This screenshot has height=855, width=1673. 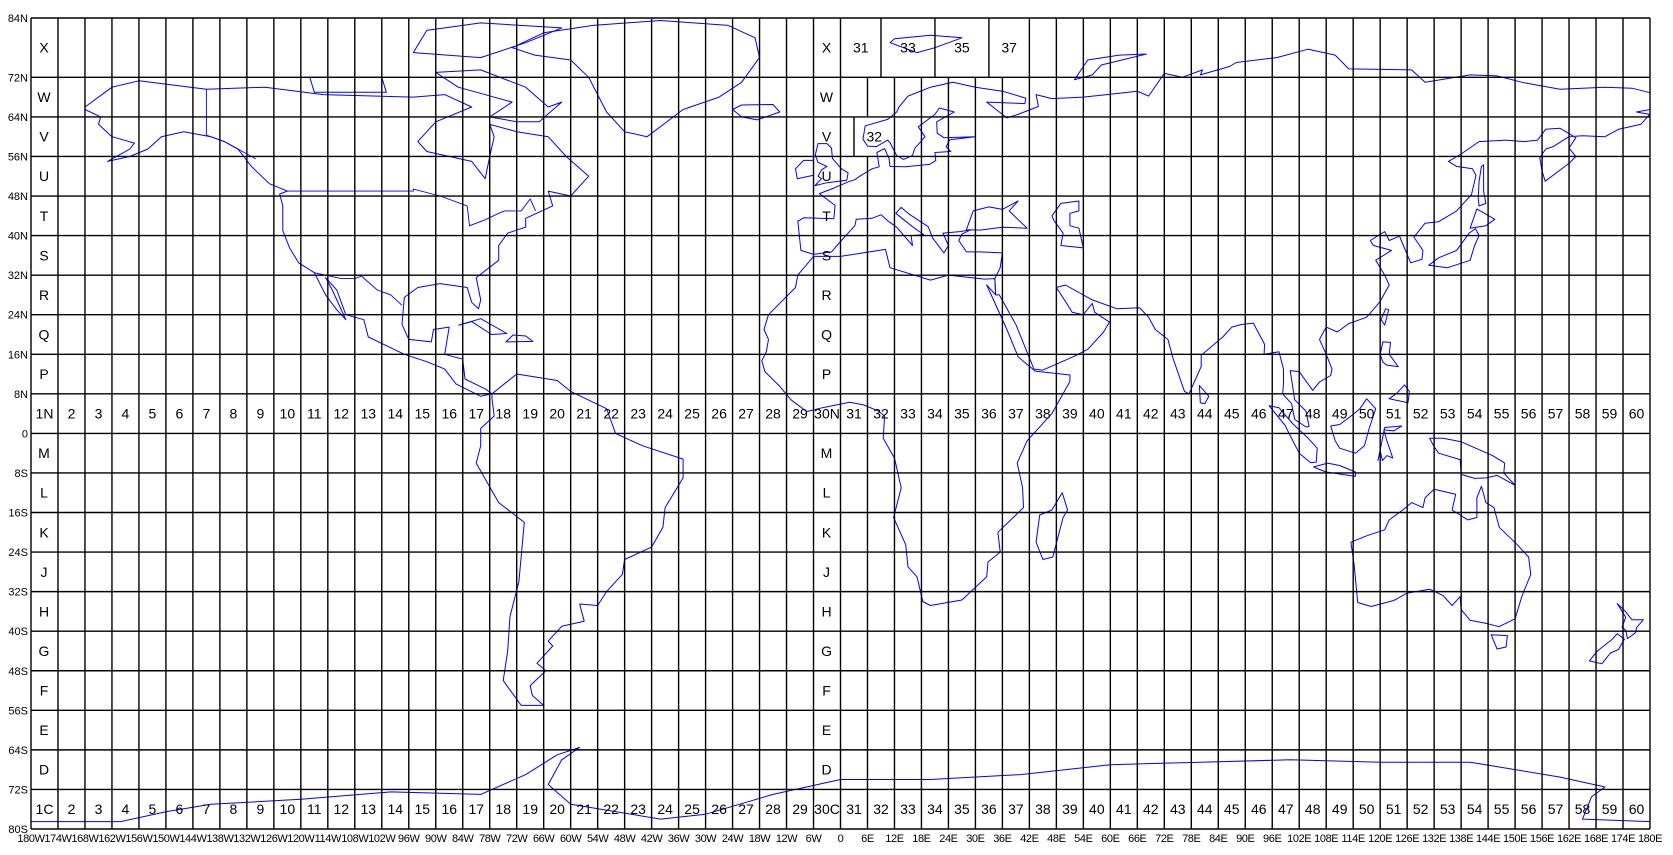 I want to click on longitude-label: 24W, so click(x=733, y=839).